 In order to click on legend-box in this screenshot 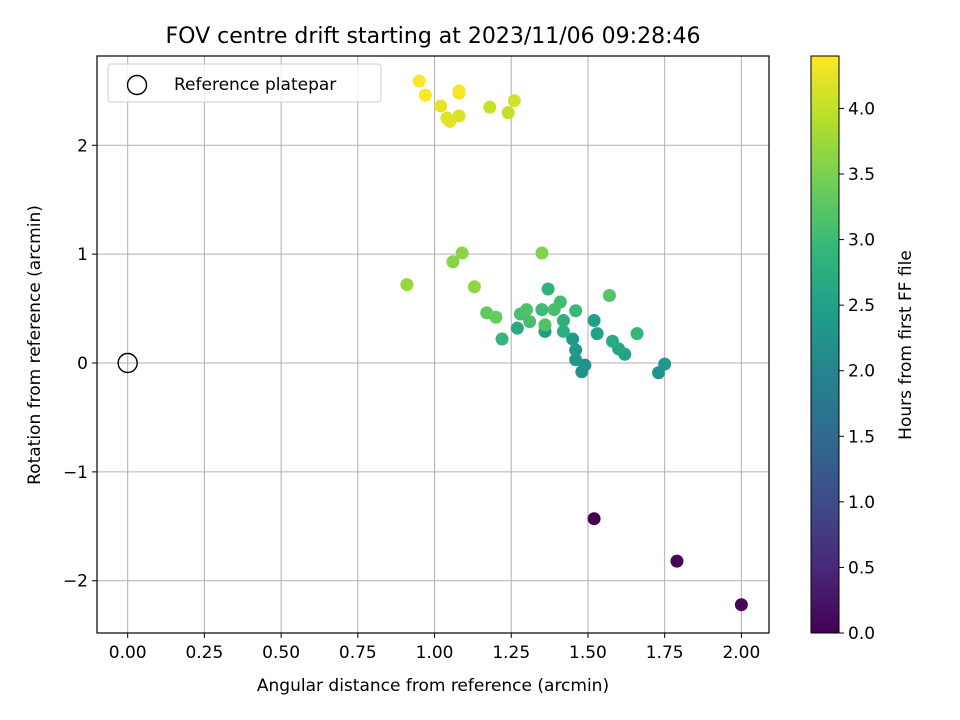, I will do `click(244, 83)`.